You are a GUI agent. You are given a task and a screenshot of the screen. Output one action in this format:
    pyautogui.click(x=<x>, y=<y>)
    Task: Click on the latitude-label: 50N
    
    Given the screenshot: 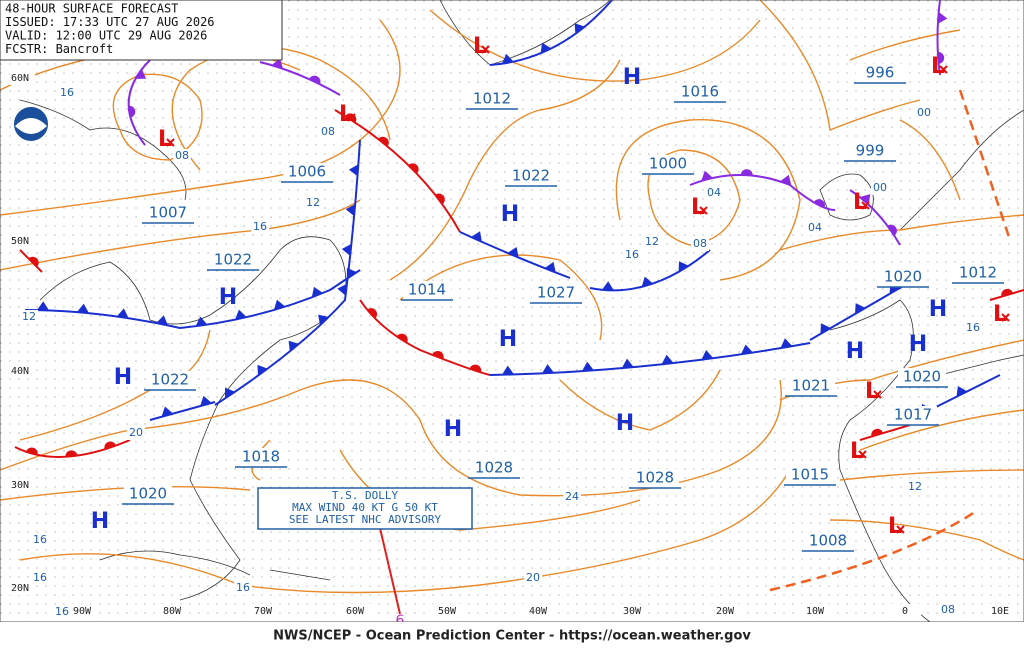 What is the action you would take?
    pyautogui.click(x=20, y=241)
    